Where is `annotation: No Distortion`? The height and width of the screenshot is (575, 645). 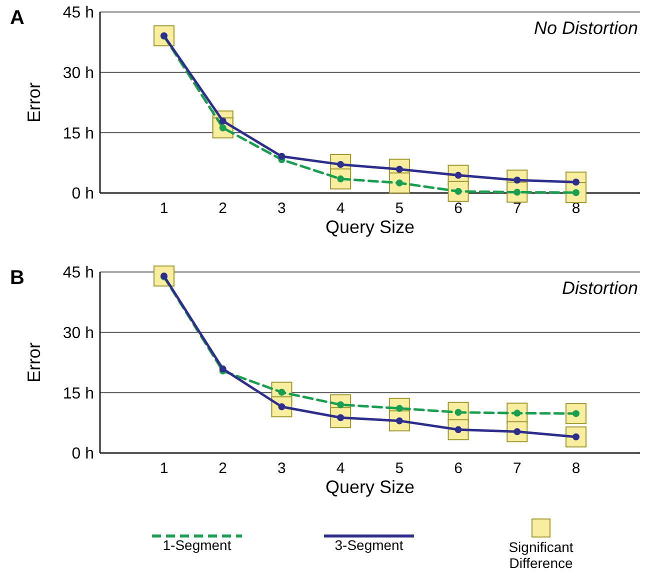
annotation: No Distortion is located at coordinates (586, 28).